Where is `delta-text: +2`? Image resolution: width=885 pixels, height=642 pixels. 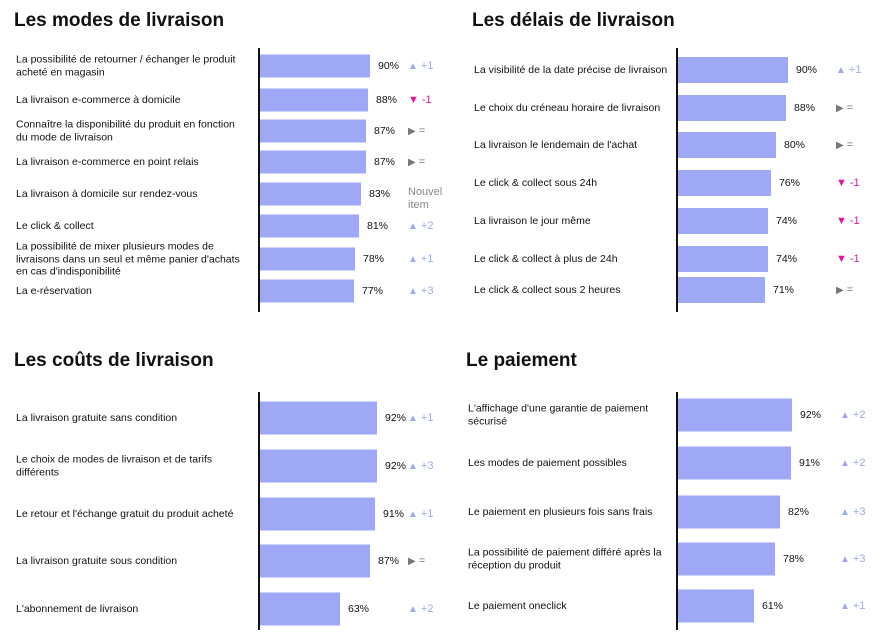
delta-text: +2 is located at coordinates (427, 226).